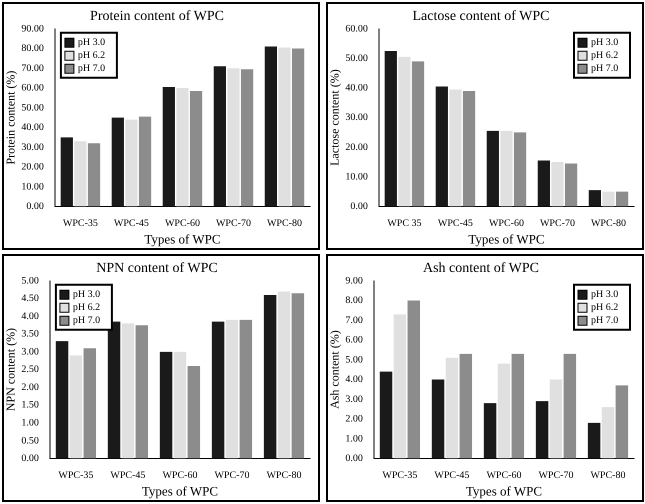  I want to click on y-tick-label: 30.00, so click(32, 147).